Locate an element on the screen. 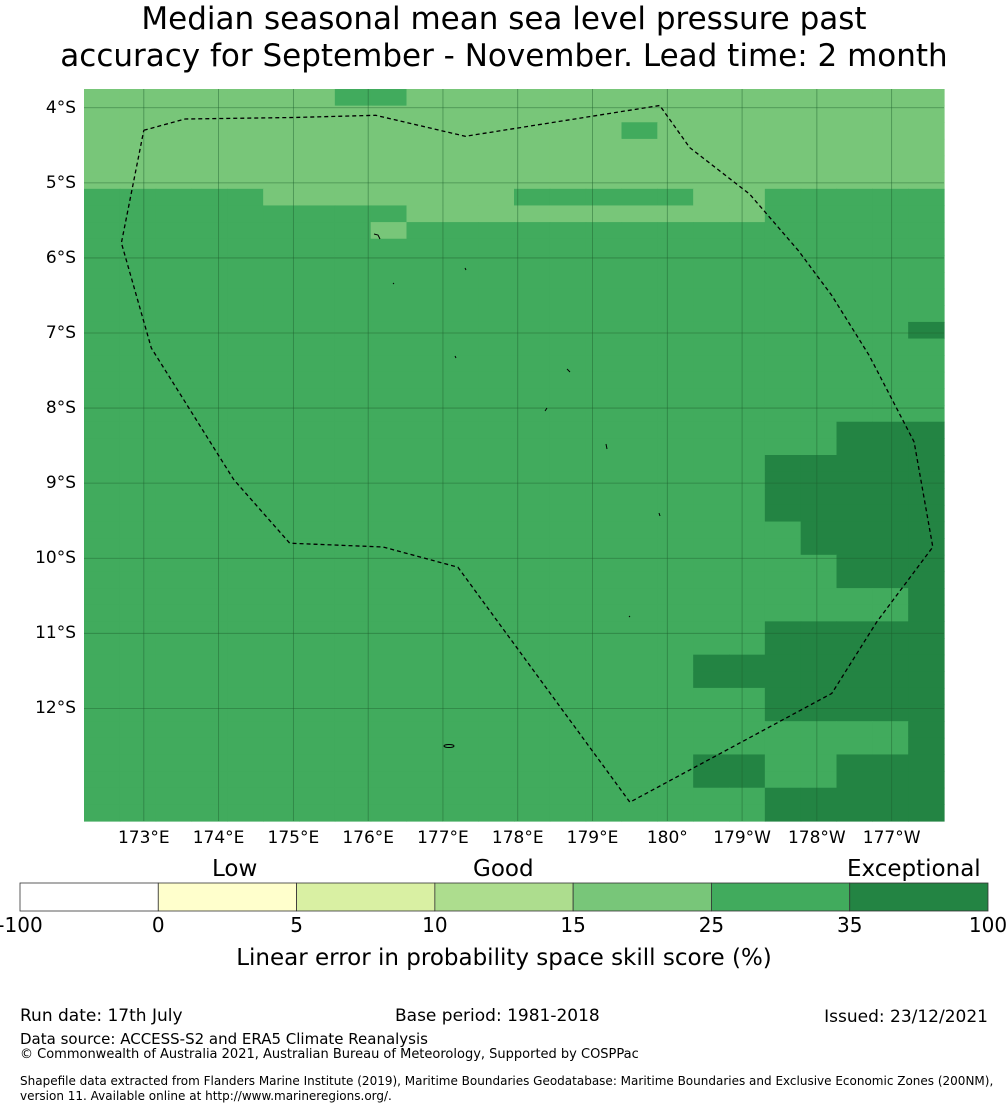 This screenshot has height=1110, width=1008. lat-tick-label: 4°S is located at coordinates (60, 107).